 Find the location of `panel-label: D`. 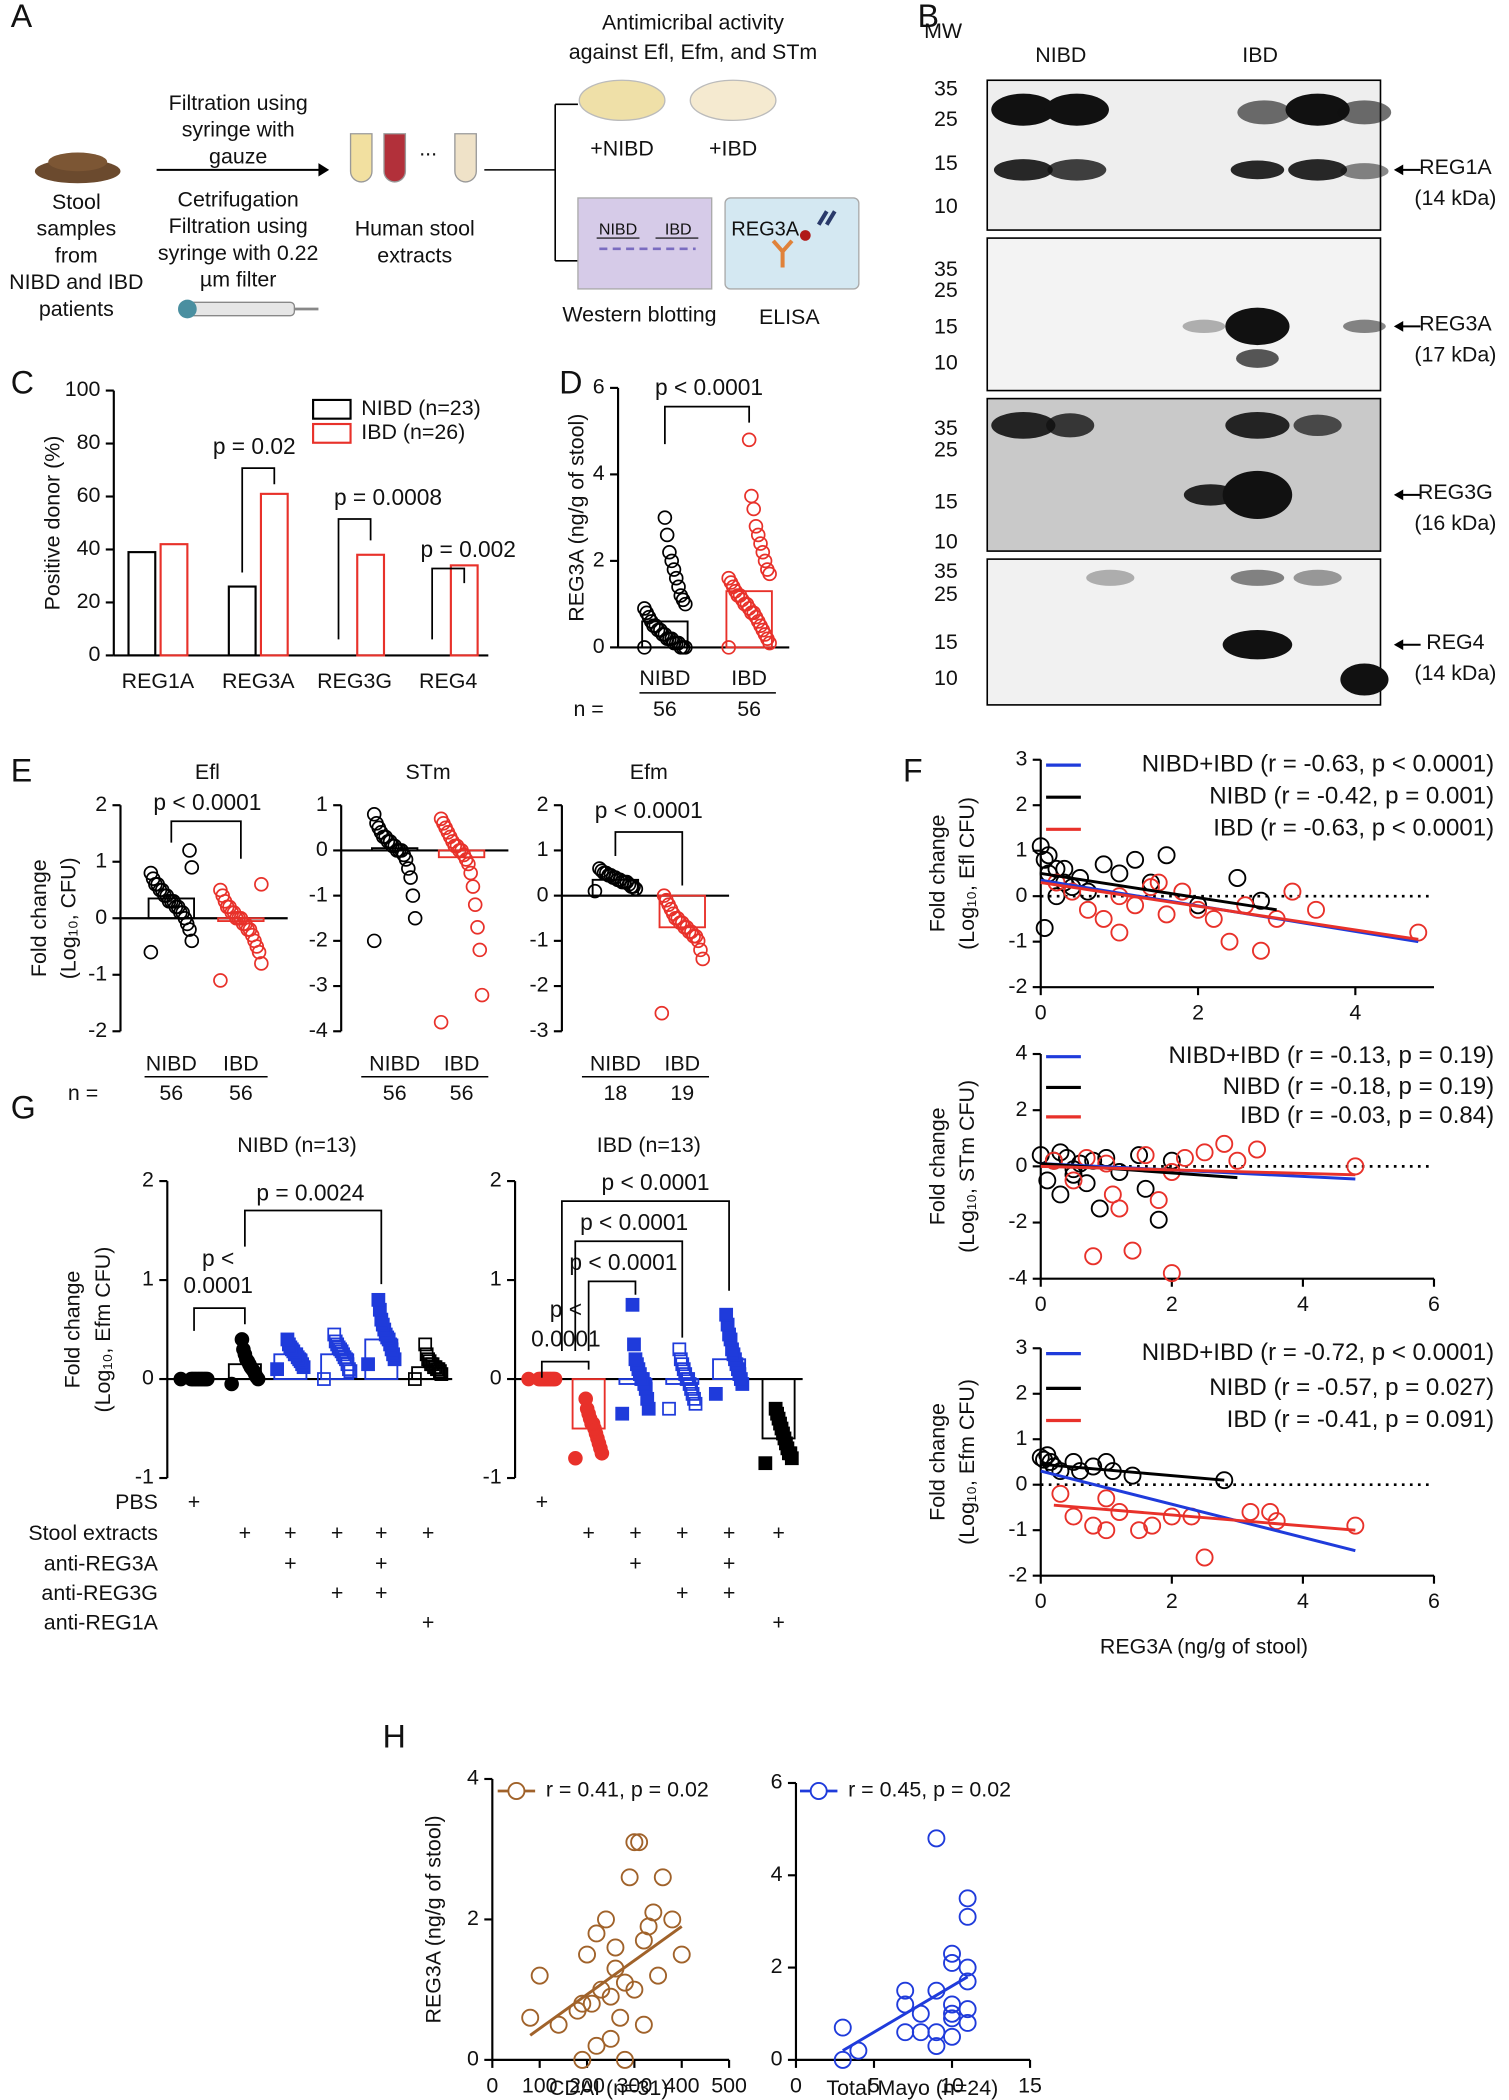

panel-label: D is located at coordinates (570, 383).